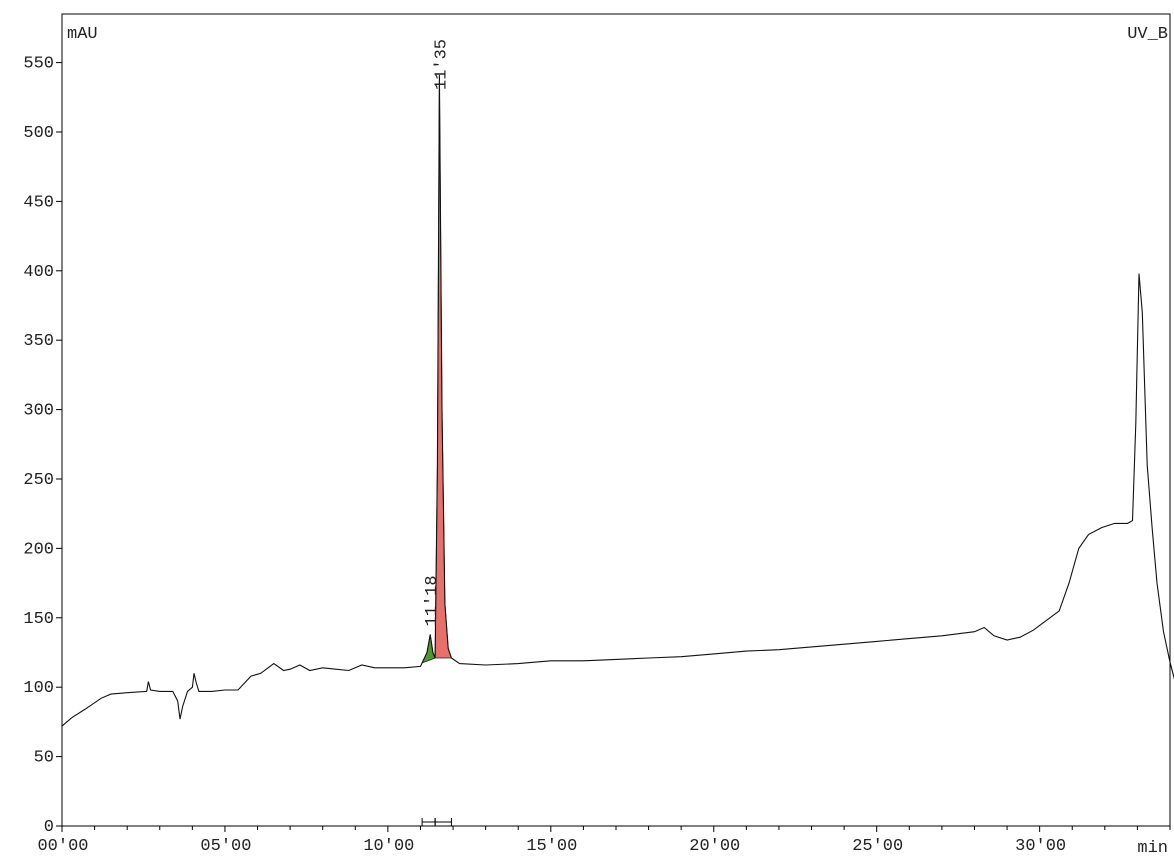 The height and width of the screenshot is (857, 1174). What do you see at coordinates (1147, 34) in the screenshot?
I see `channel-label: UV_B` at bounding box center [1147, 34].